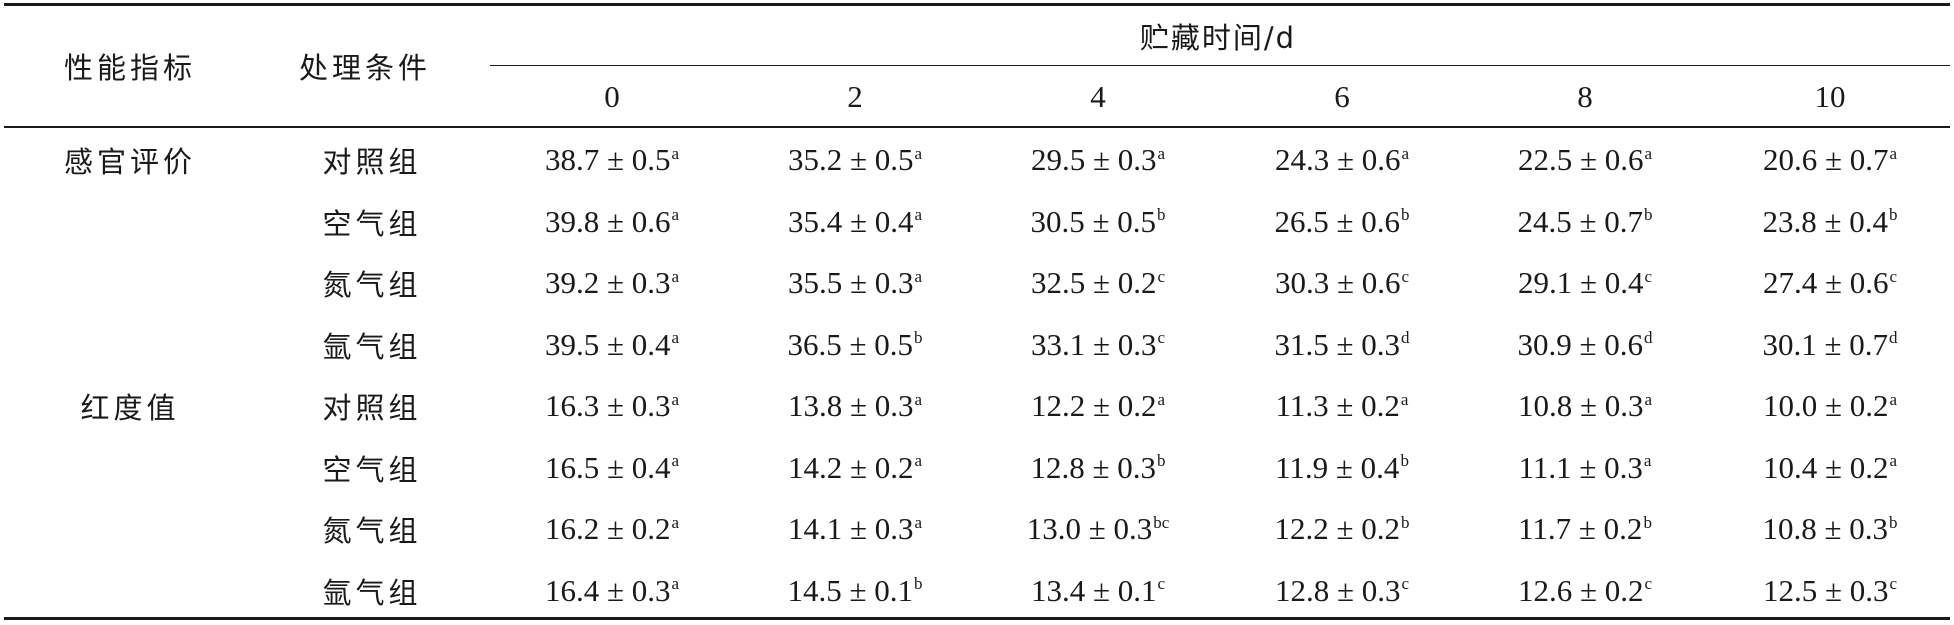 Image resolution: width=1954 pixels, height=625 pixels. I want to click on value-cell: 39.2 ± 0.3a, so click(612, 283).